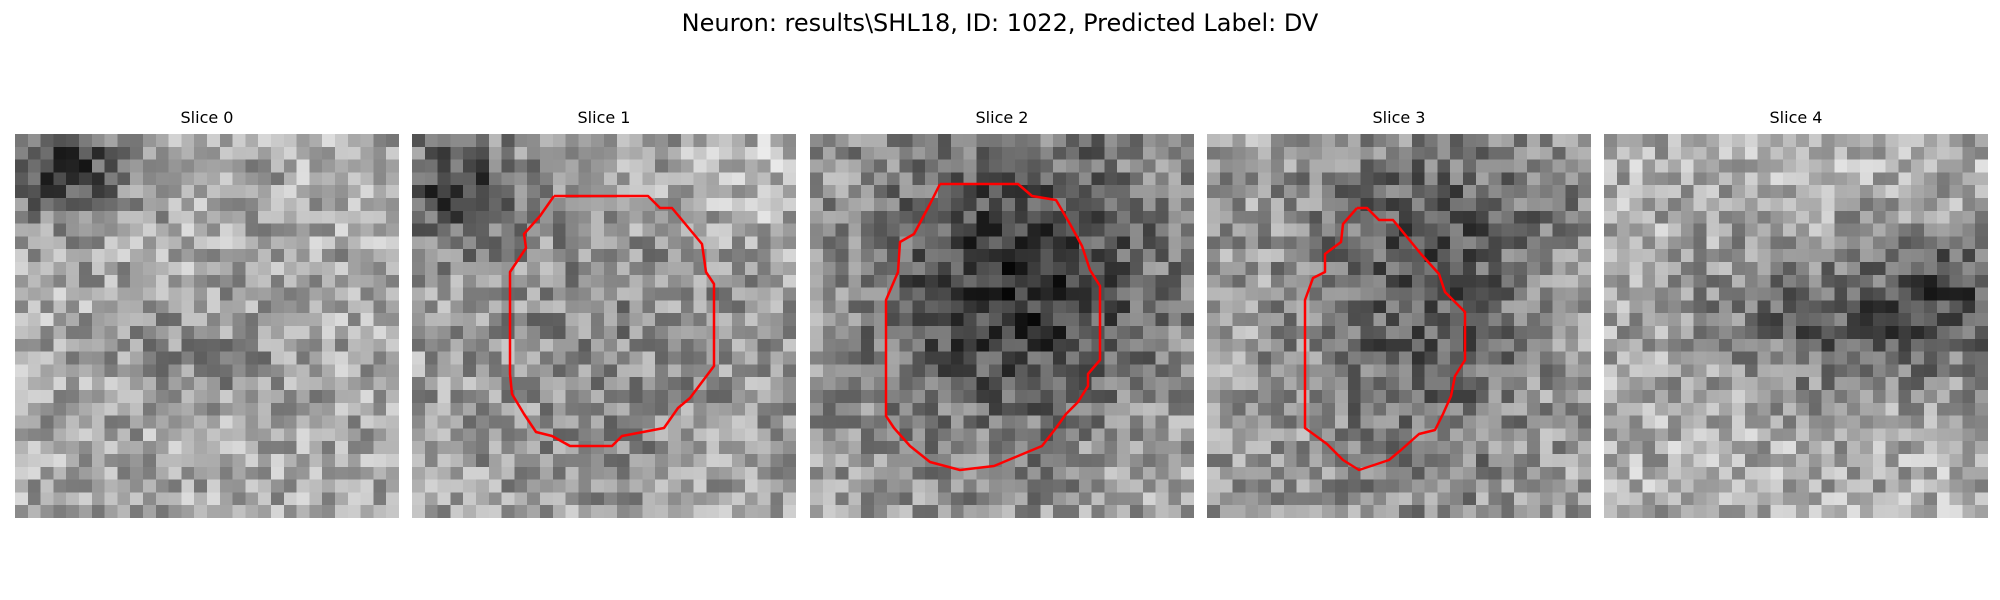 Image resolution: width=2000 pixels, height=600 pixels. Describe the element at coordinates (604, 117) in the screenshot. I see `slice-title: Slice 1` at that location.